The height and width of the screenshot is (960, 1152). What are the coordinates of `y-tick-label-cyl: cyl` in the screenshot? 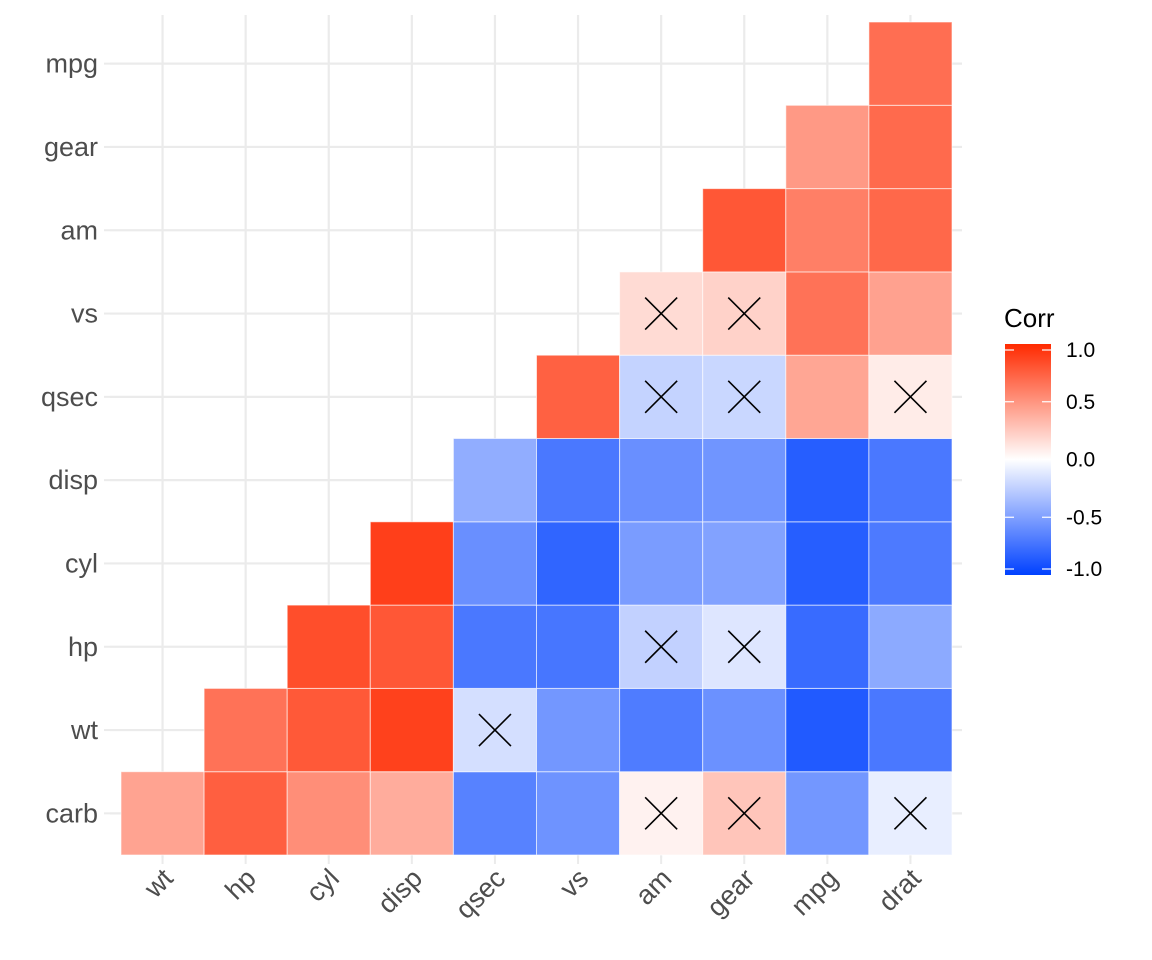 It's located at (81, 563).